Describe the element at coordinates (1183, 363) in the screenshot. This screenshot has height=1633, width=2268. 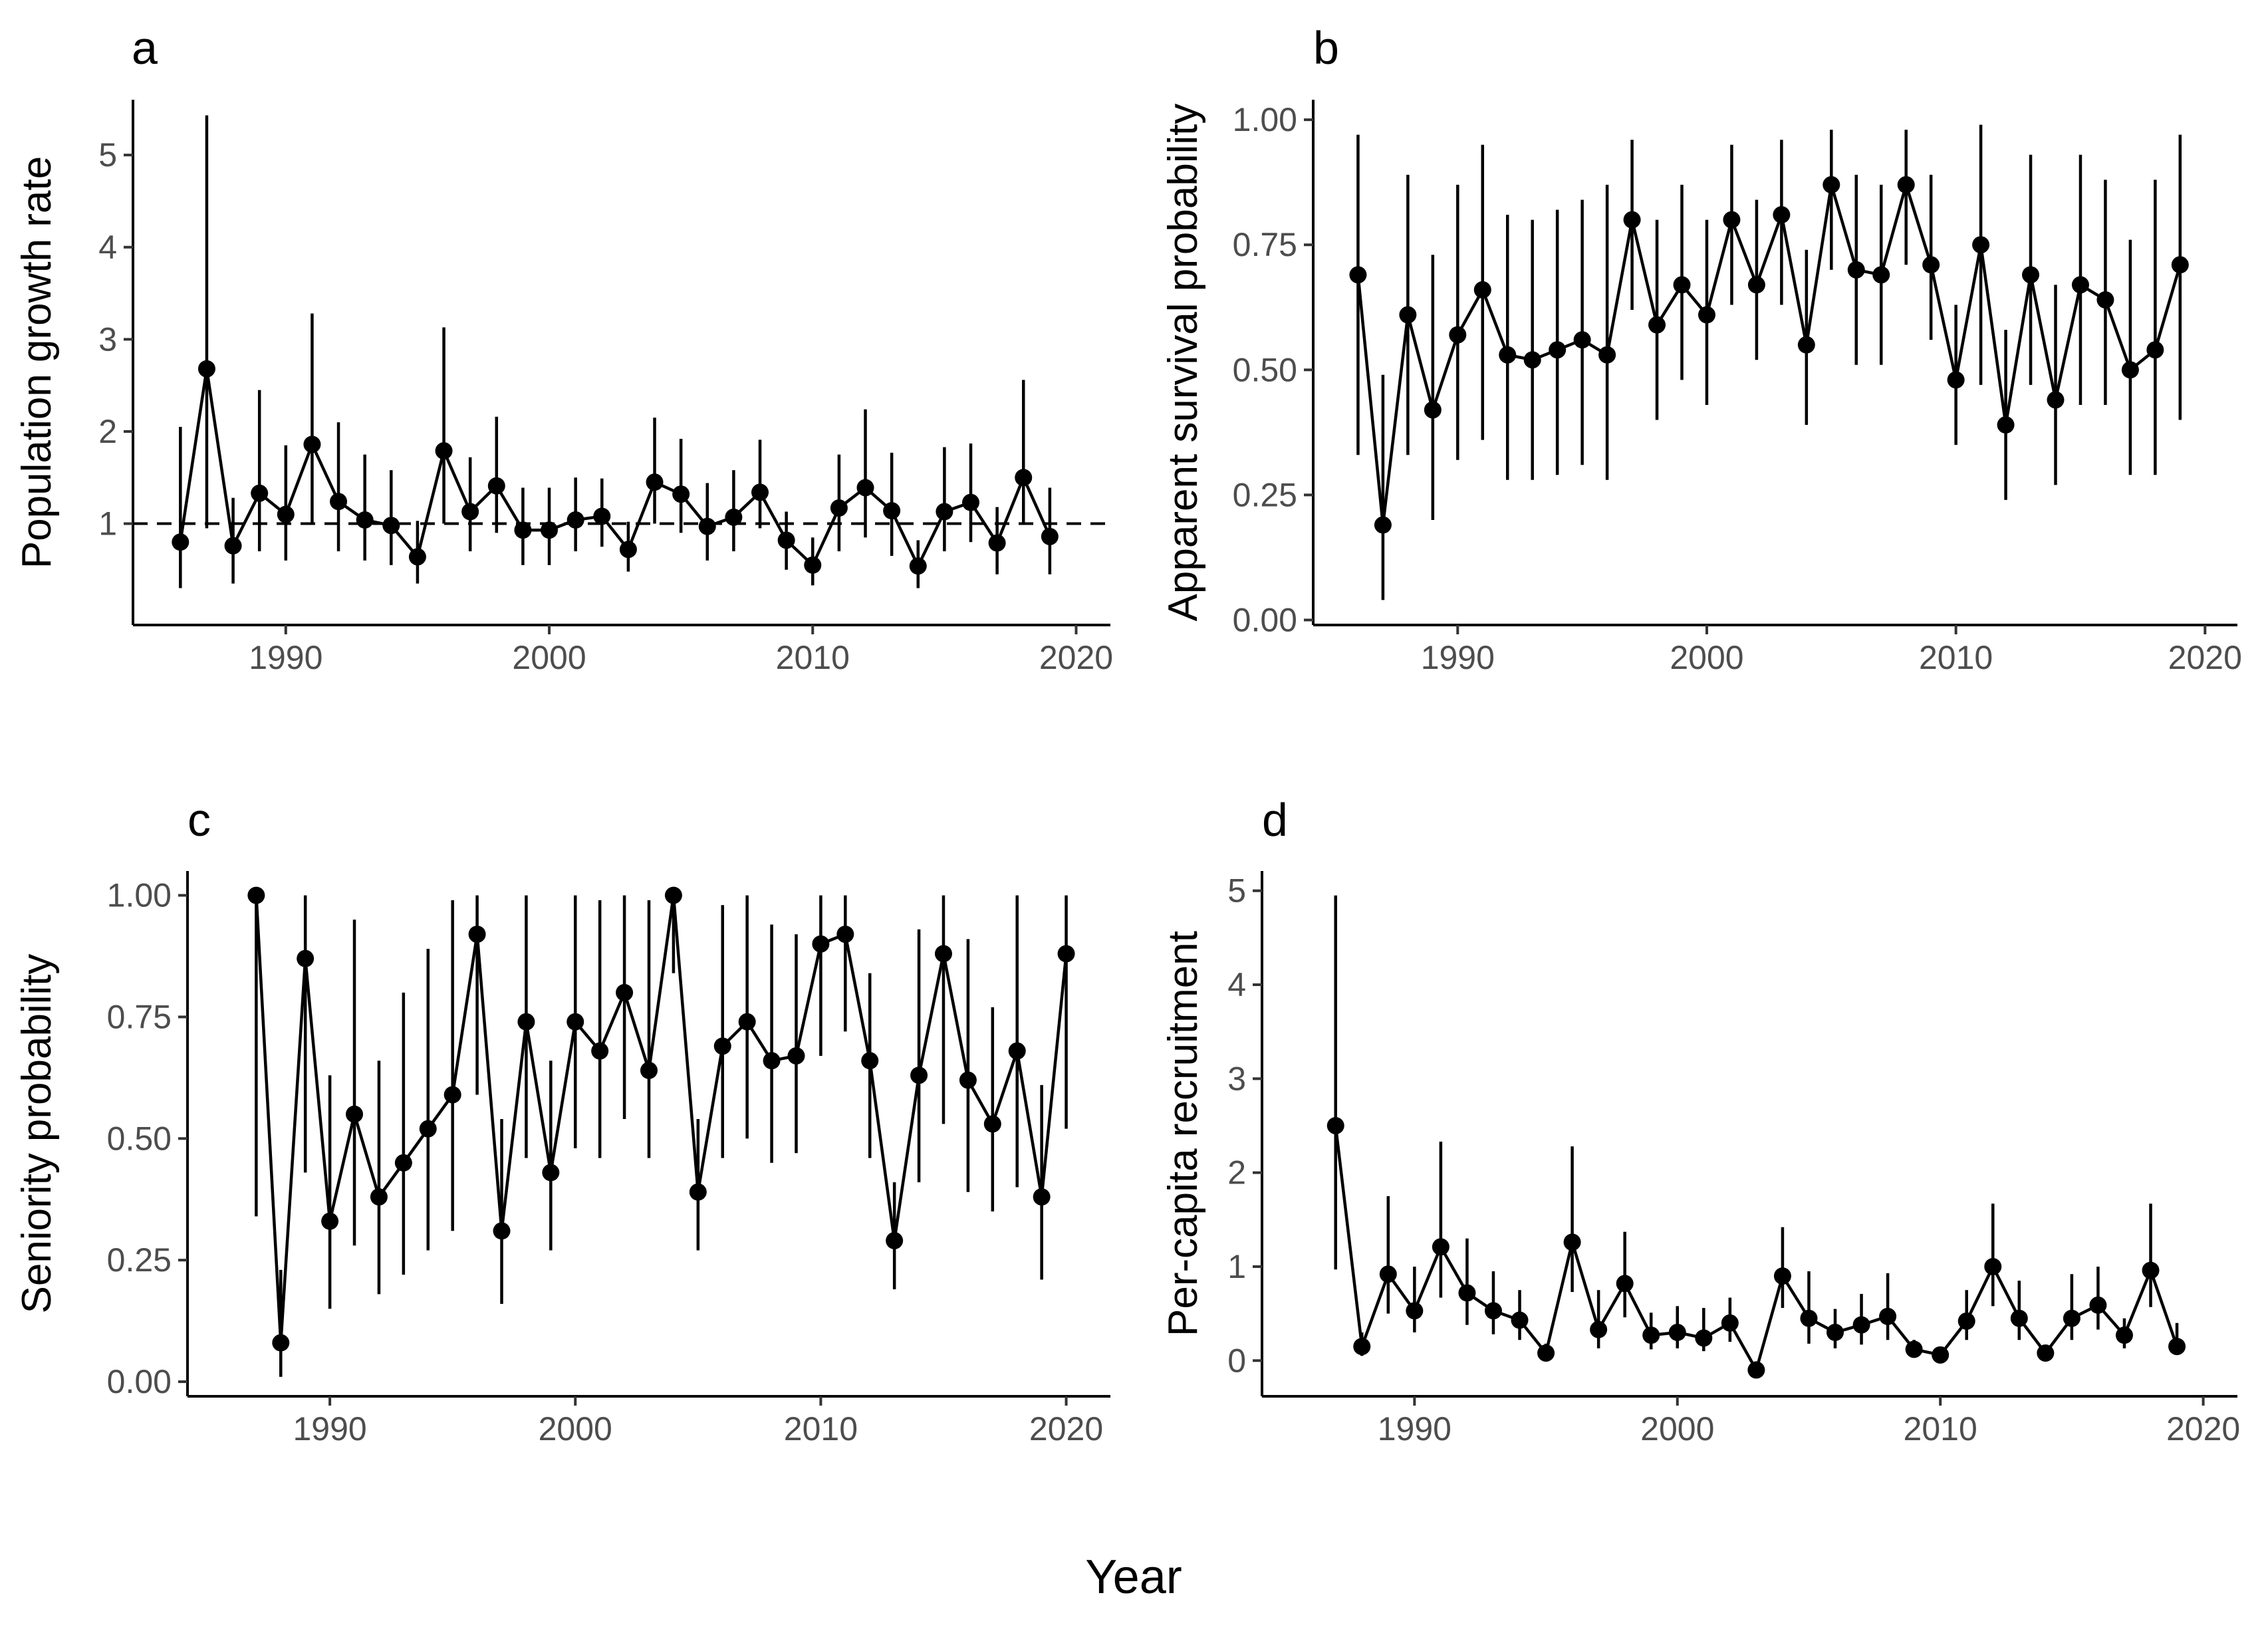
I see `b-y-axis-title: Apparent survival probability` at that location.